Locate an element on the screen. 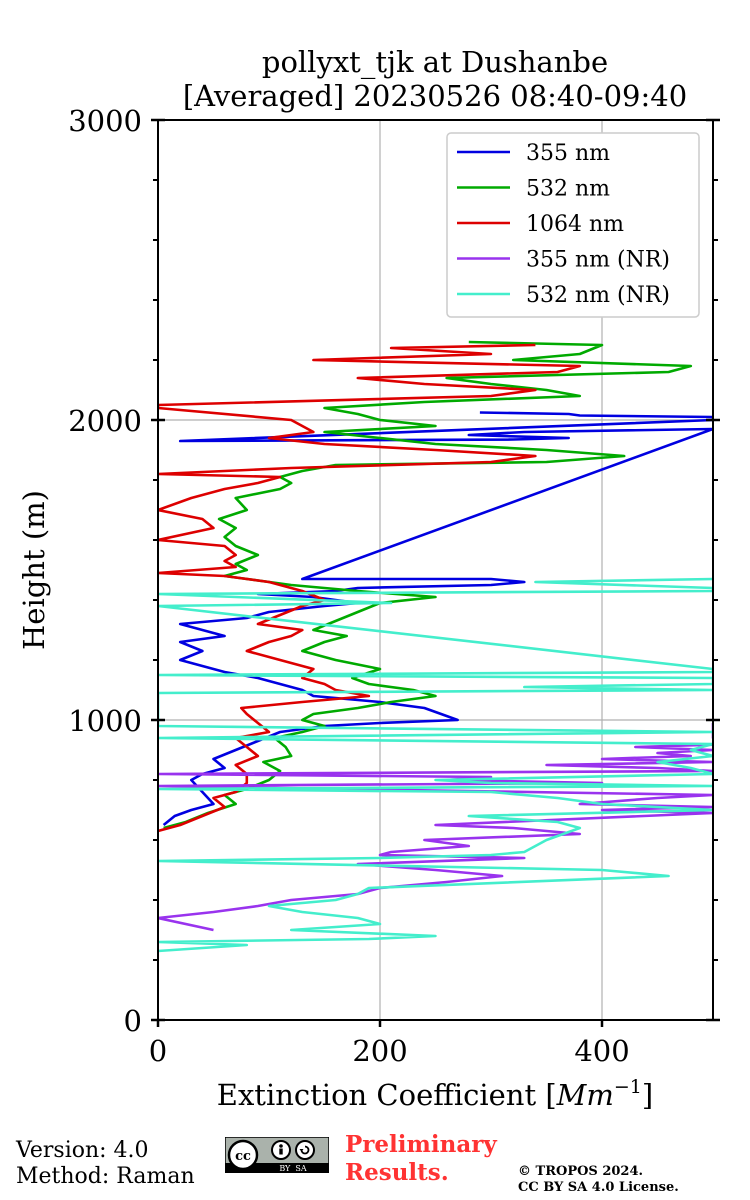 The image size is (750, 1200). preliminary-notice: Preliminary Results. is located at coordinates (421, 1159).